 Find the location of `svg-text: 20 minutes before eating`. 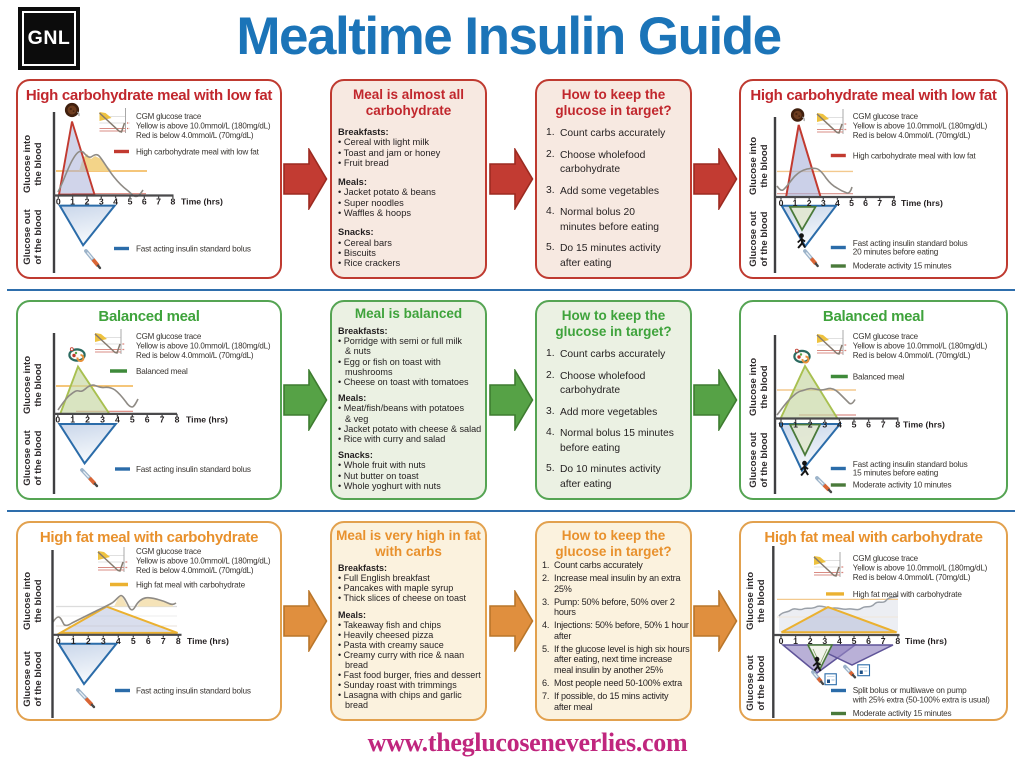

svg-text: 20 minutes before eating is located at coordinates (896, 252).